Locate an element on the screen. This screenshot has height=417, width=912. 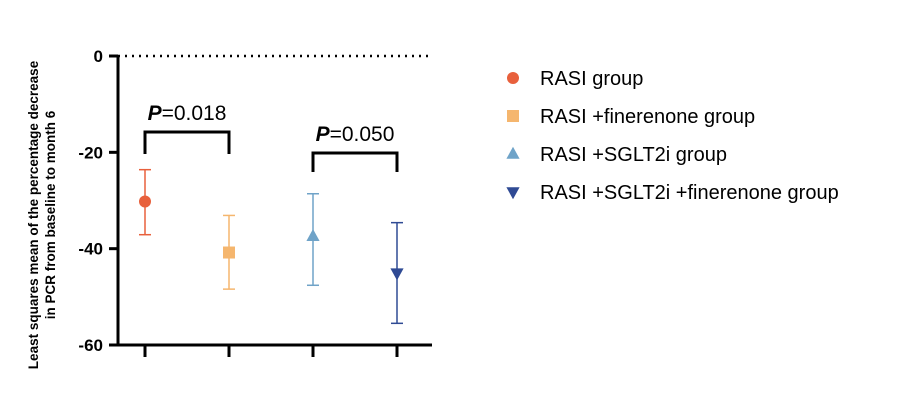
p-value: =0.050 is located at coordinates (362, 134).